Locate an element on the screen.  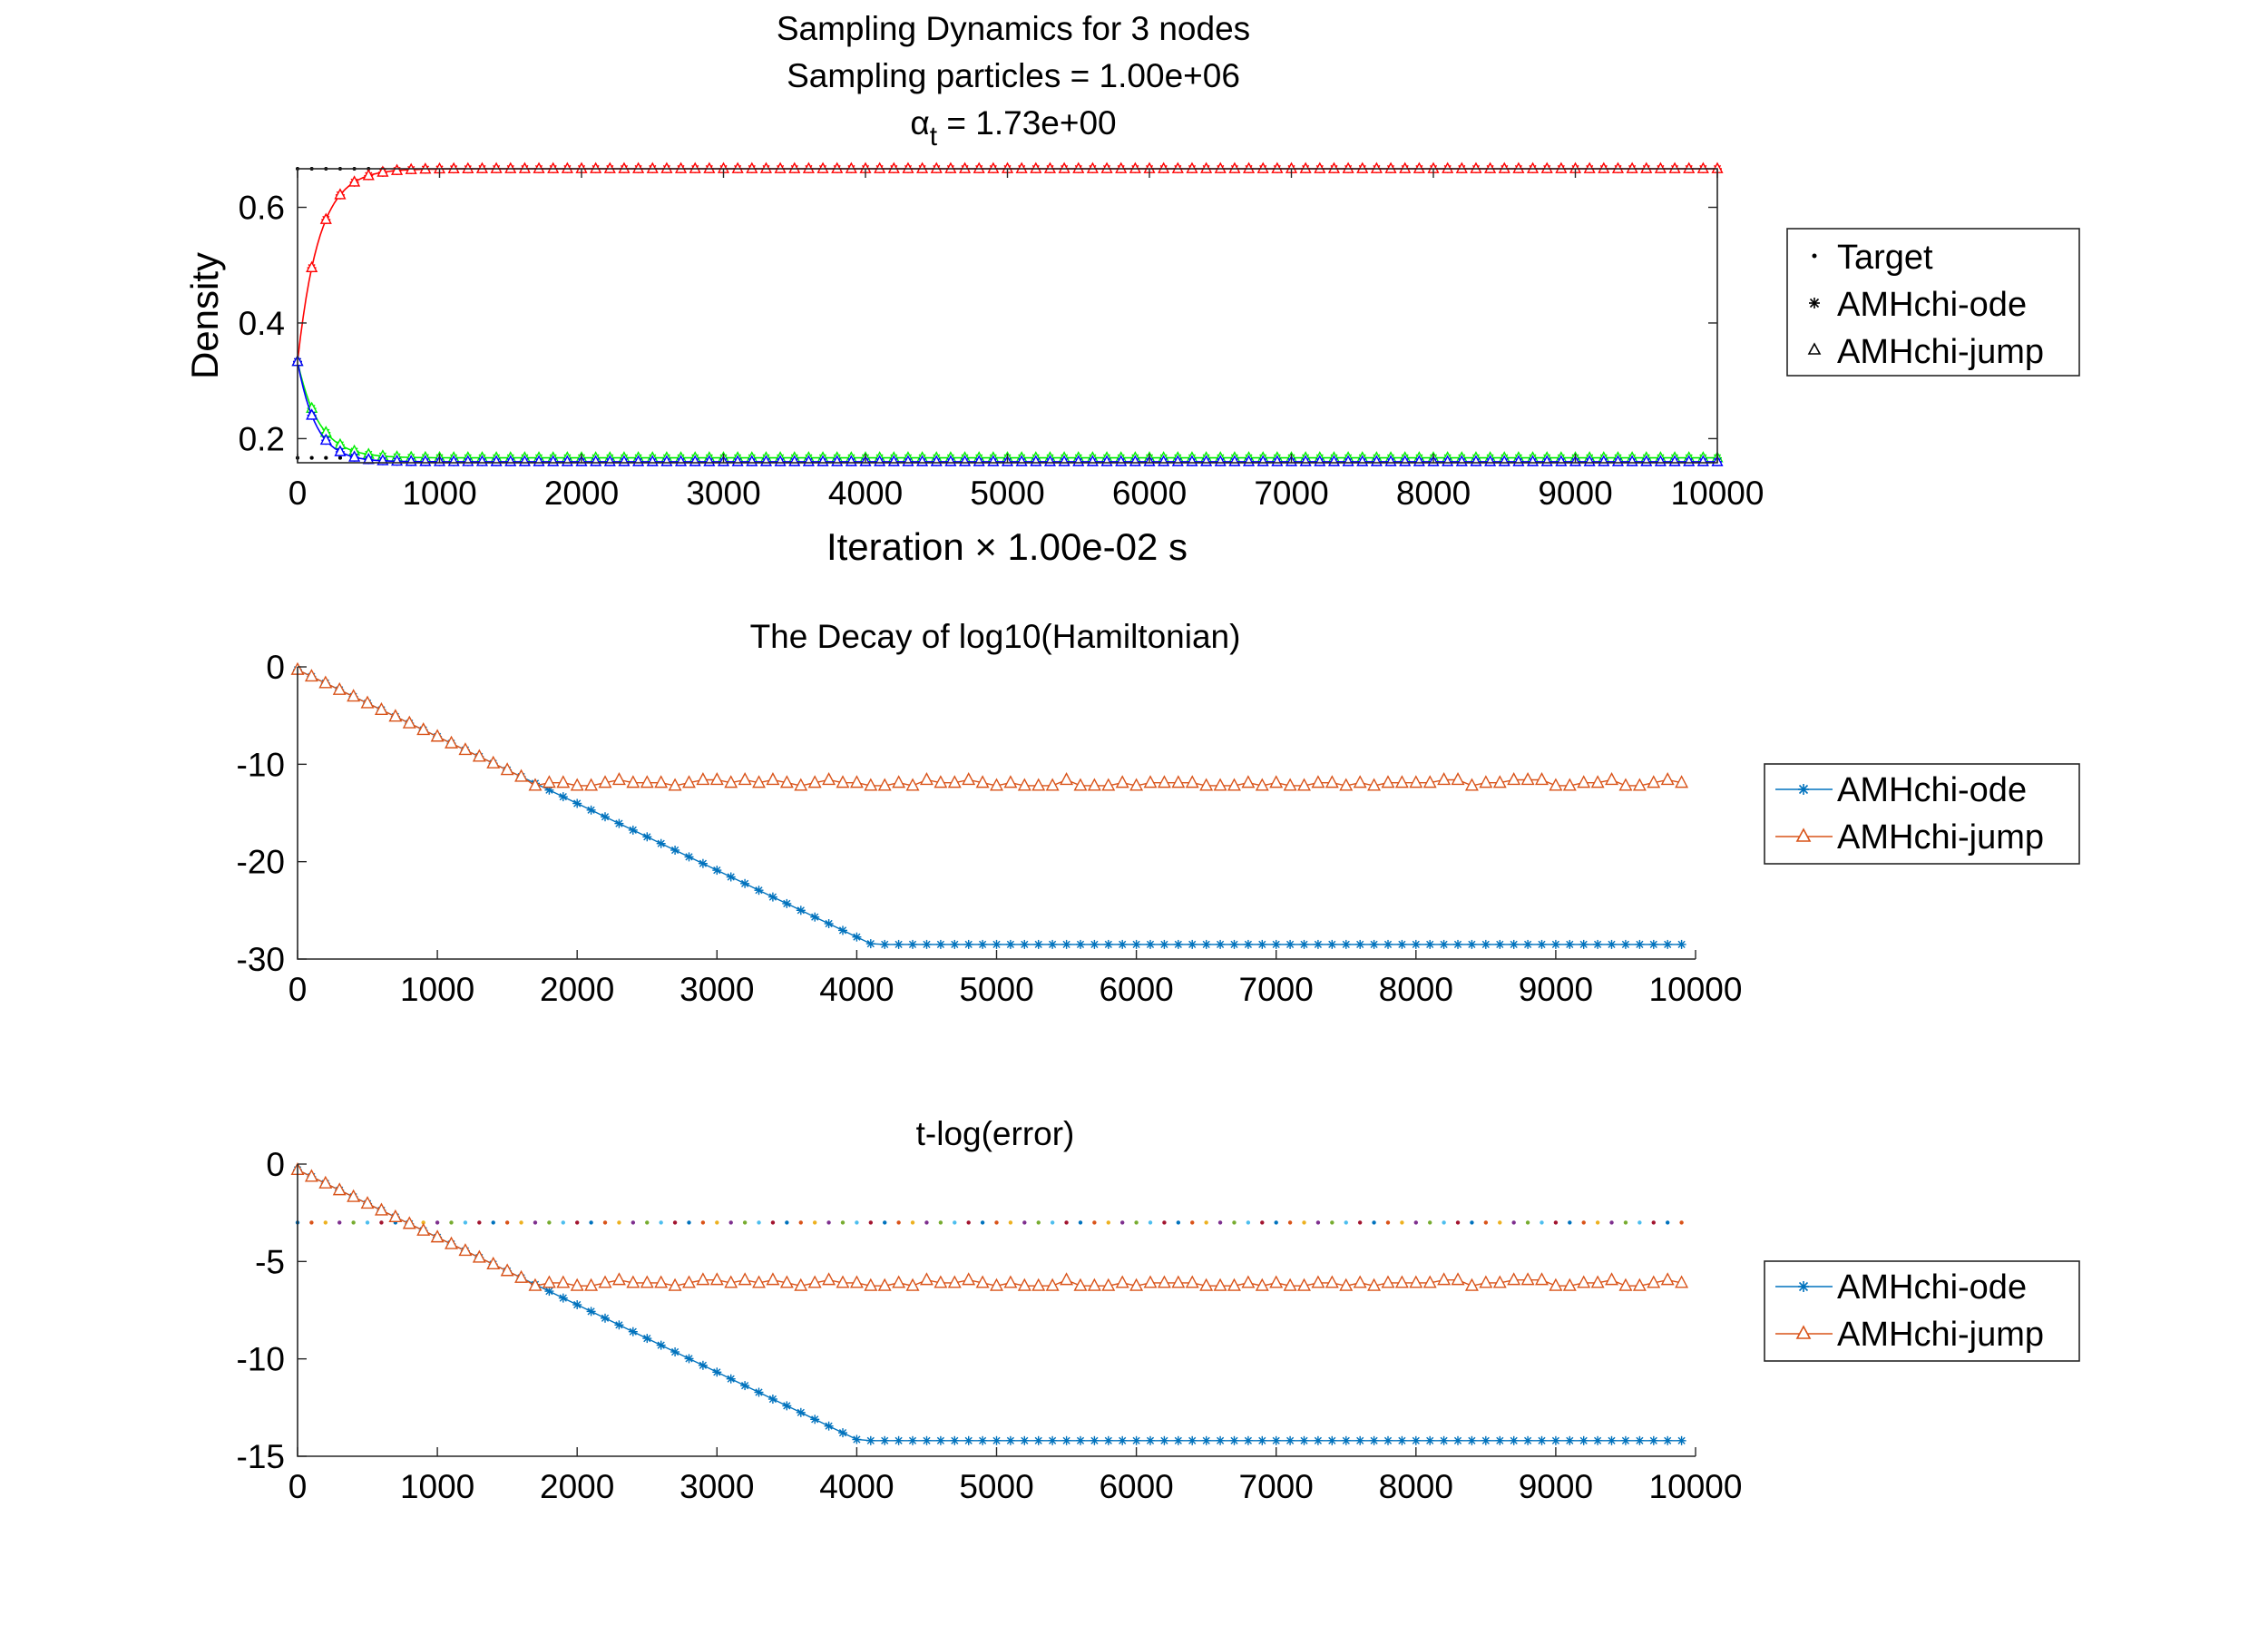
hamiltonian-legend-box is located at coordinates (1922, 814).